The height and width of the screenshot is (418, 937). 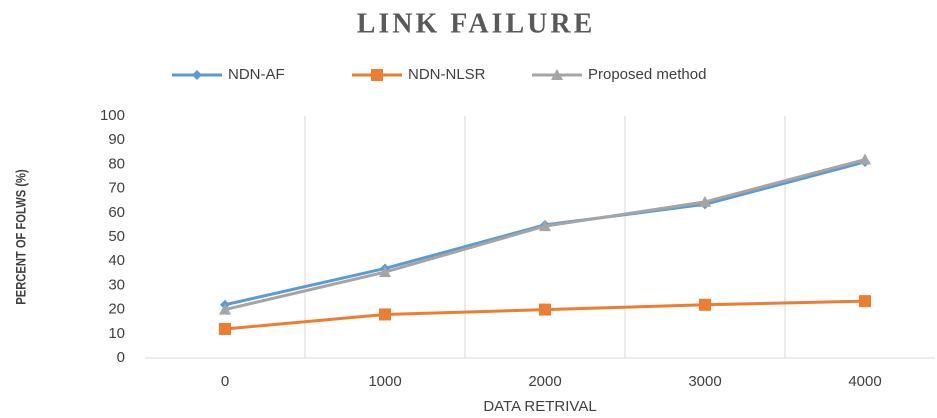 What do you see at coordinates (704, 381) in the screenshot?
I see `x-tick-label: 3000` at bounding box center [704, 381].